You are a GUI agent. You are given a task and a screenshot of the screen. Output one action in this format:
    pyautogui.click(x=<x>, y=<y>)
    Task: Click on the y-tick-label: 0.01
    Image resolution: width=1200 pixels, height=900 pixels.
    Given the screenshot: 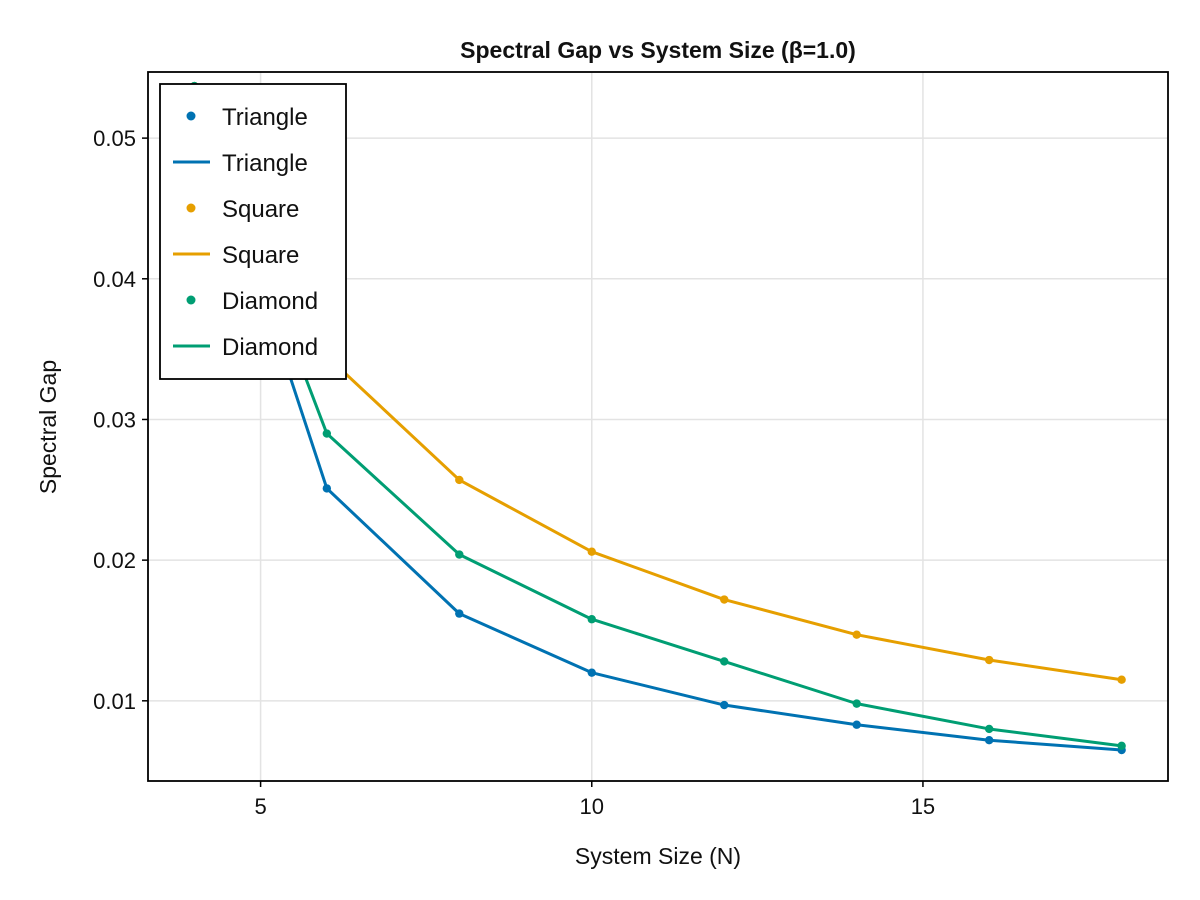 What is the action you would take?
    pyautogui.click(x=114, y=701)
    